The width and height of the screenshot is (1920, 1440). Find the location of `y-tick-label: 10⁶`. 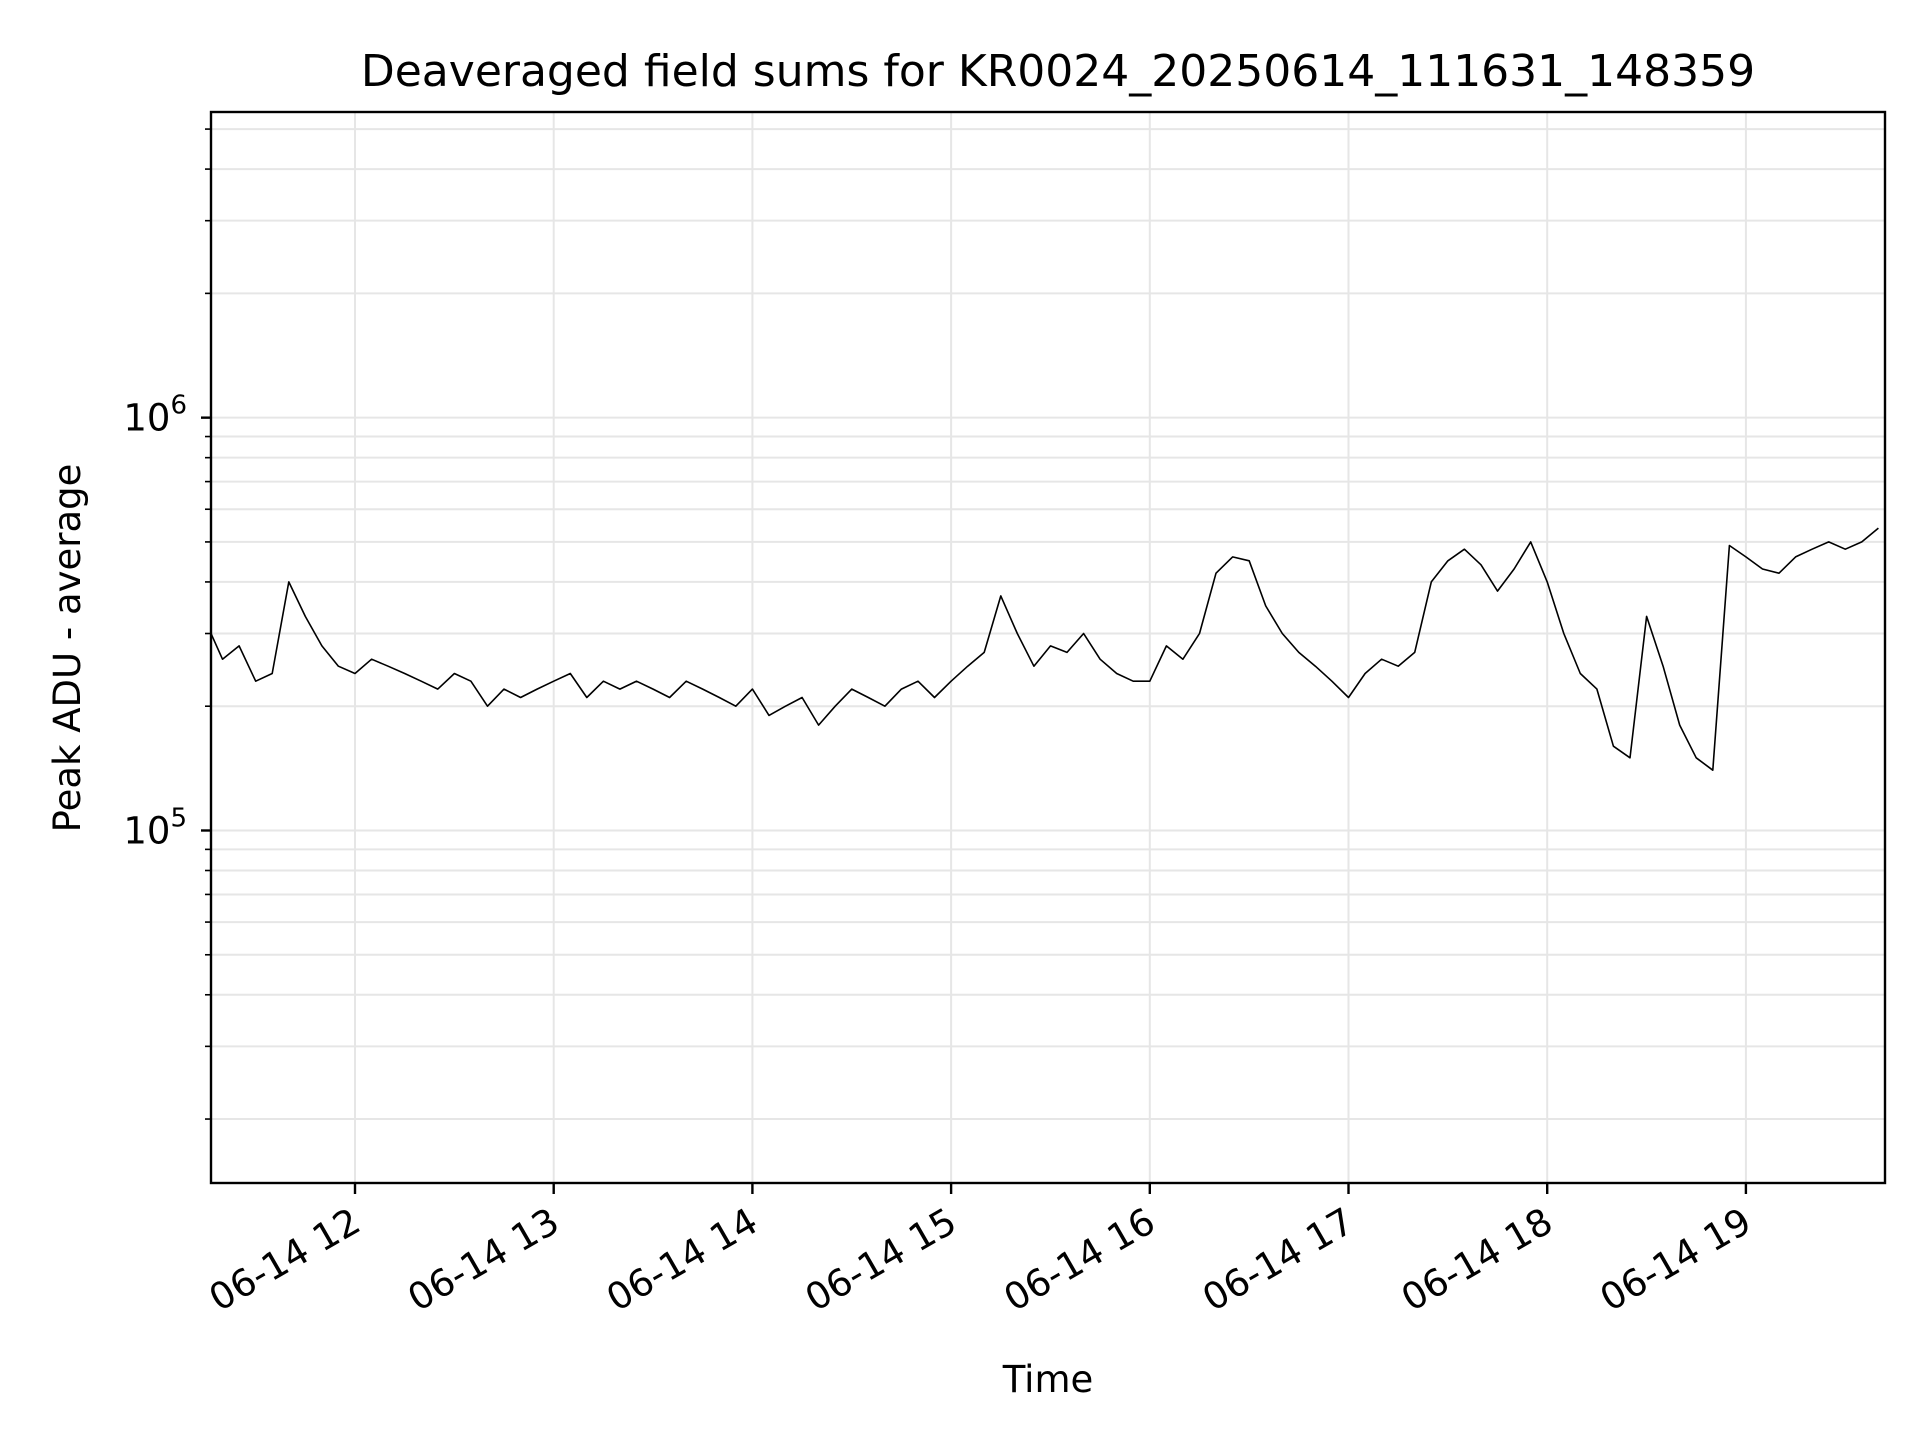

y-tick-label: 10⁶ is located at coordinates (155, 415).